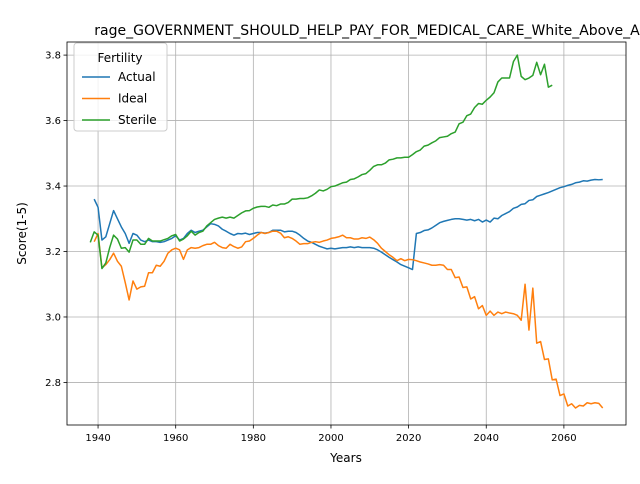 The height and width of the screenshot is (484, 640). What do you see at coordinates (345, 458) in the screenshot?
I see `x-axis-label: Years` at bounding box center [345, 458].